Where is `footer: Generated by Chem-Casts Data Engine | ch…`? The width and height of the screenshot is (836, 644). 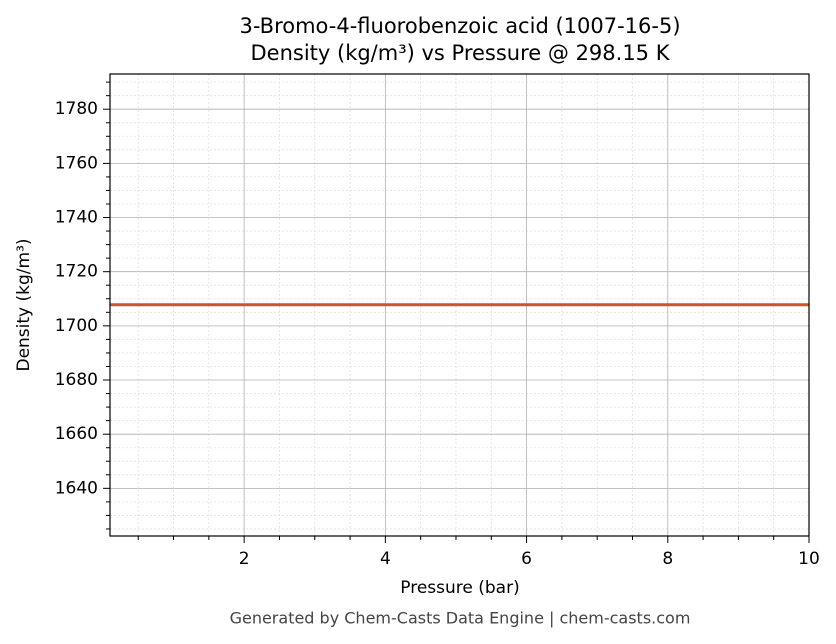 footer: Generated by Chem-Casts Data Engine | ch… is located at coordinates (460, 618).